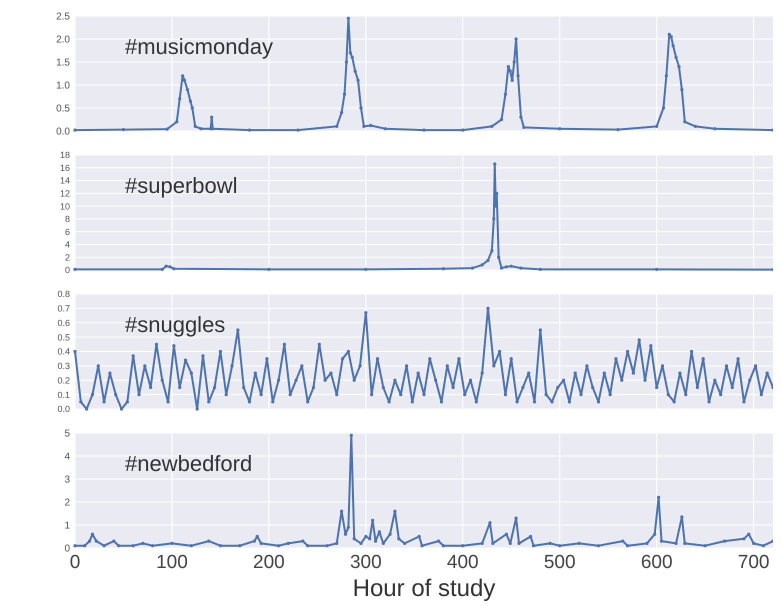 The image size is (781, 609). What do you see at coordinates (63, 63) in the screenshot?
I see `y-tick-label: 1.5` at bounding box center [63, 63].